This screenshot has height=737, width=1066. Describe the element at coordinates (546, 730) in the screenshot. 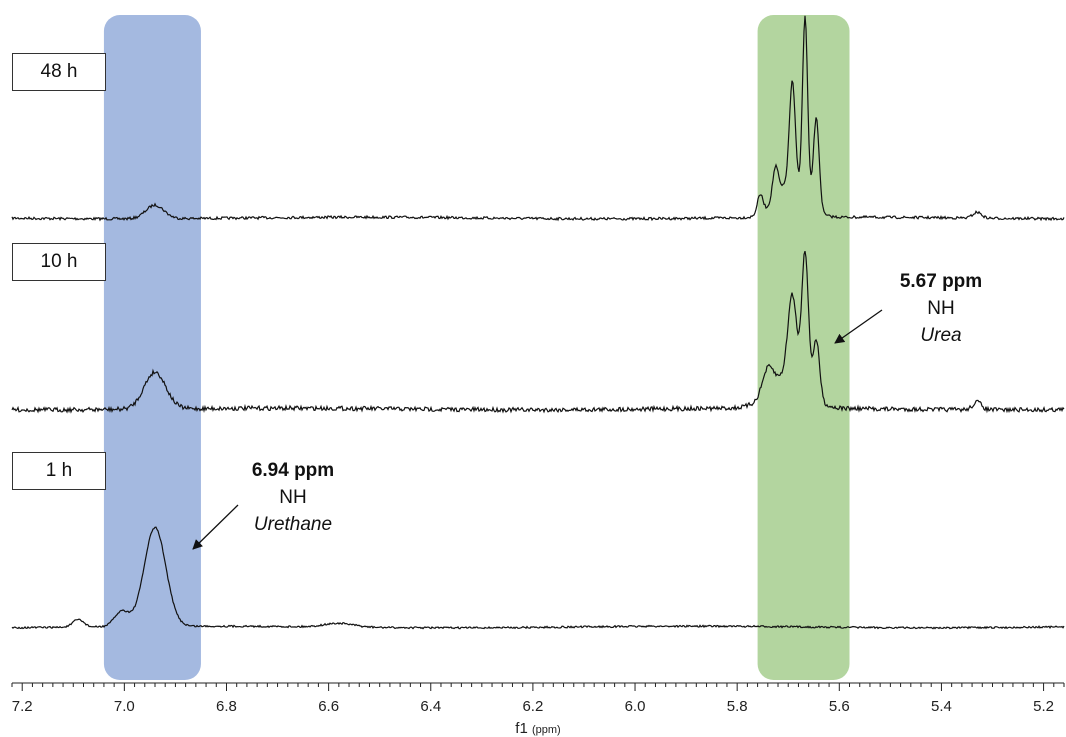

I see `x-axis-unit: ppm` at that location.